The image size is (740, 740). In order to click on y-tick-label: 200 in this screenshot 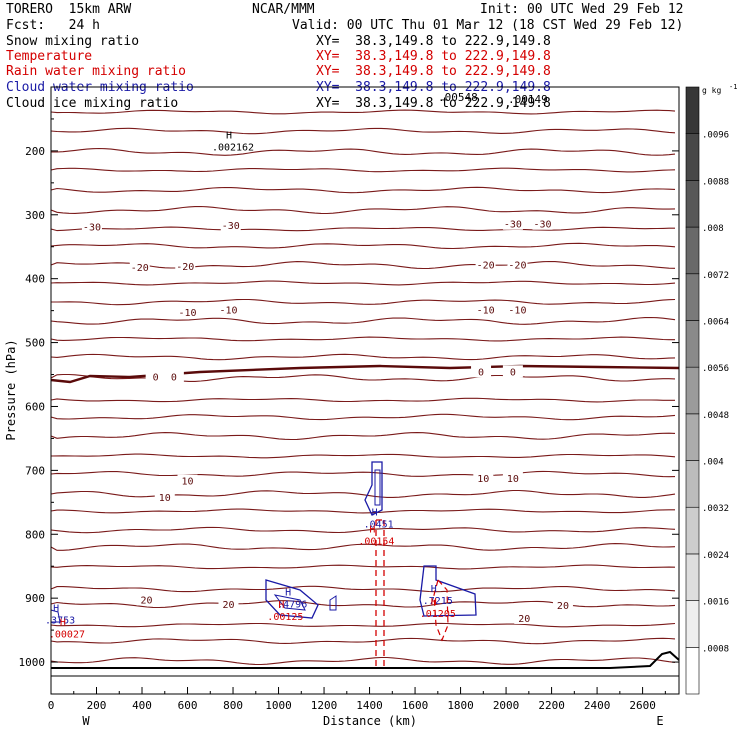, I will do `click(35, 151)`.